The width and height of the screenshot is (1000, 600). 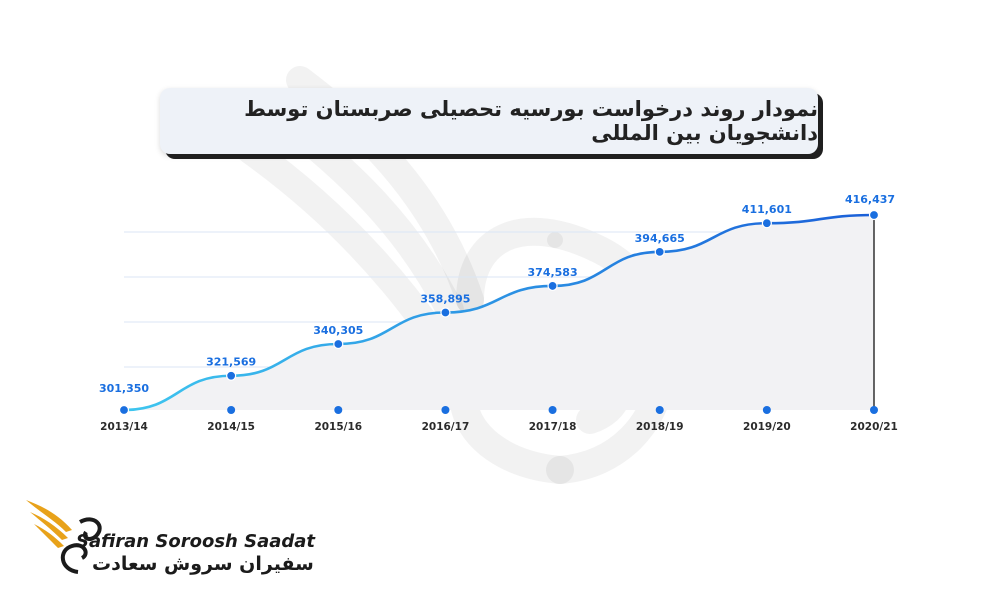 I want to click on data-label: 394,665, so click(x=660, y=238).